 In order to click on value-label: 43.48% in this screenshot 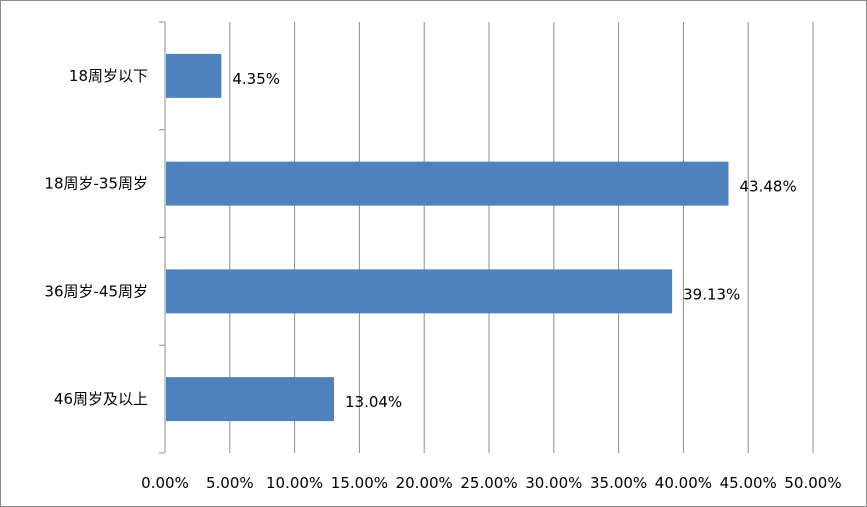, I will do `click(768, 187)`.